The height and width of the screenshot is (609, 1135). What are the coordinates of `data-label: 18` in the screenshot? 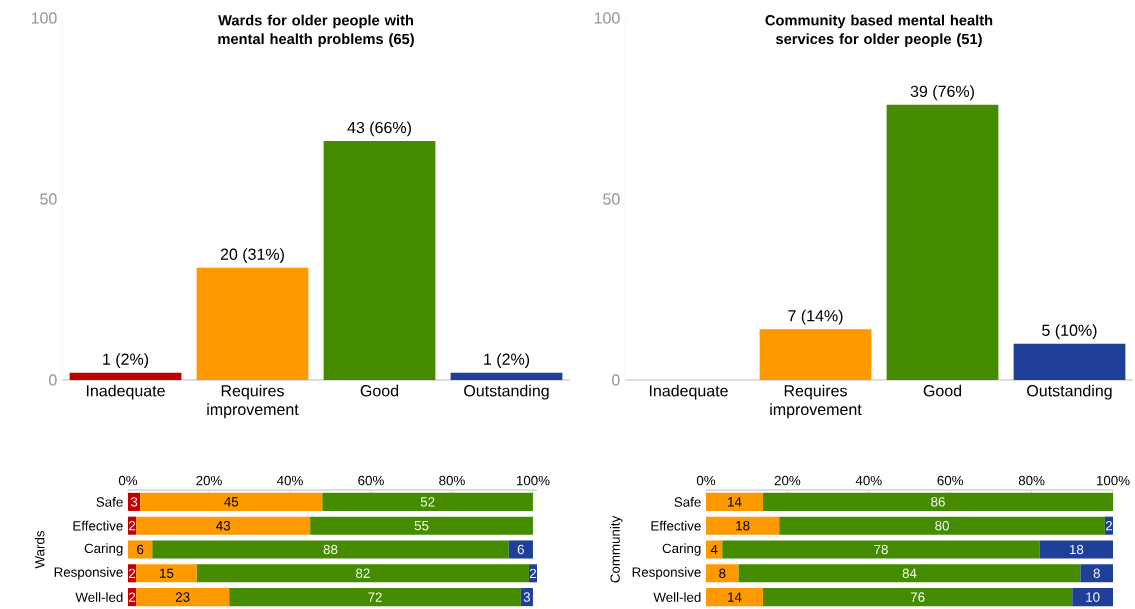 It's located at (743, 525).